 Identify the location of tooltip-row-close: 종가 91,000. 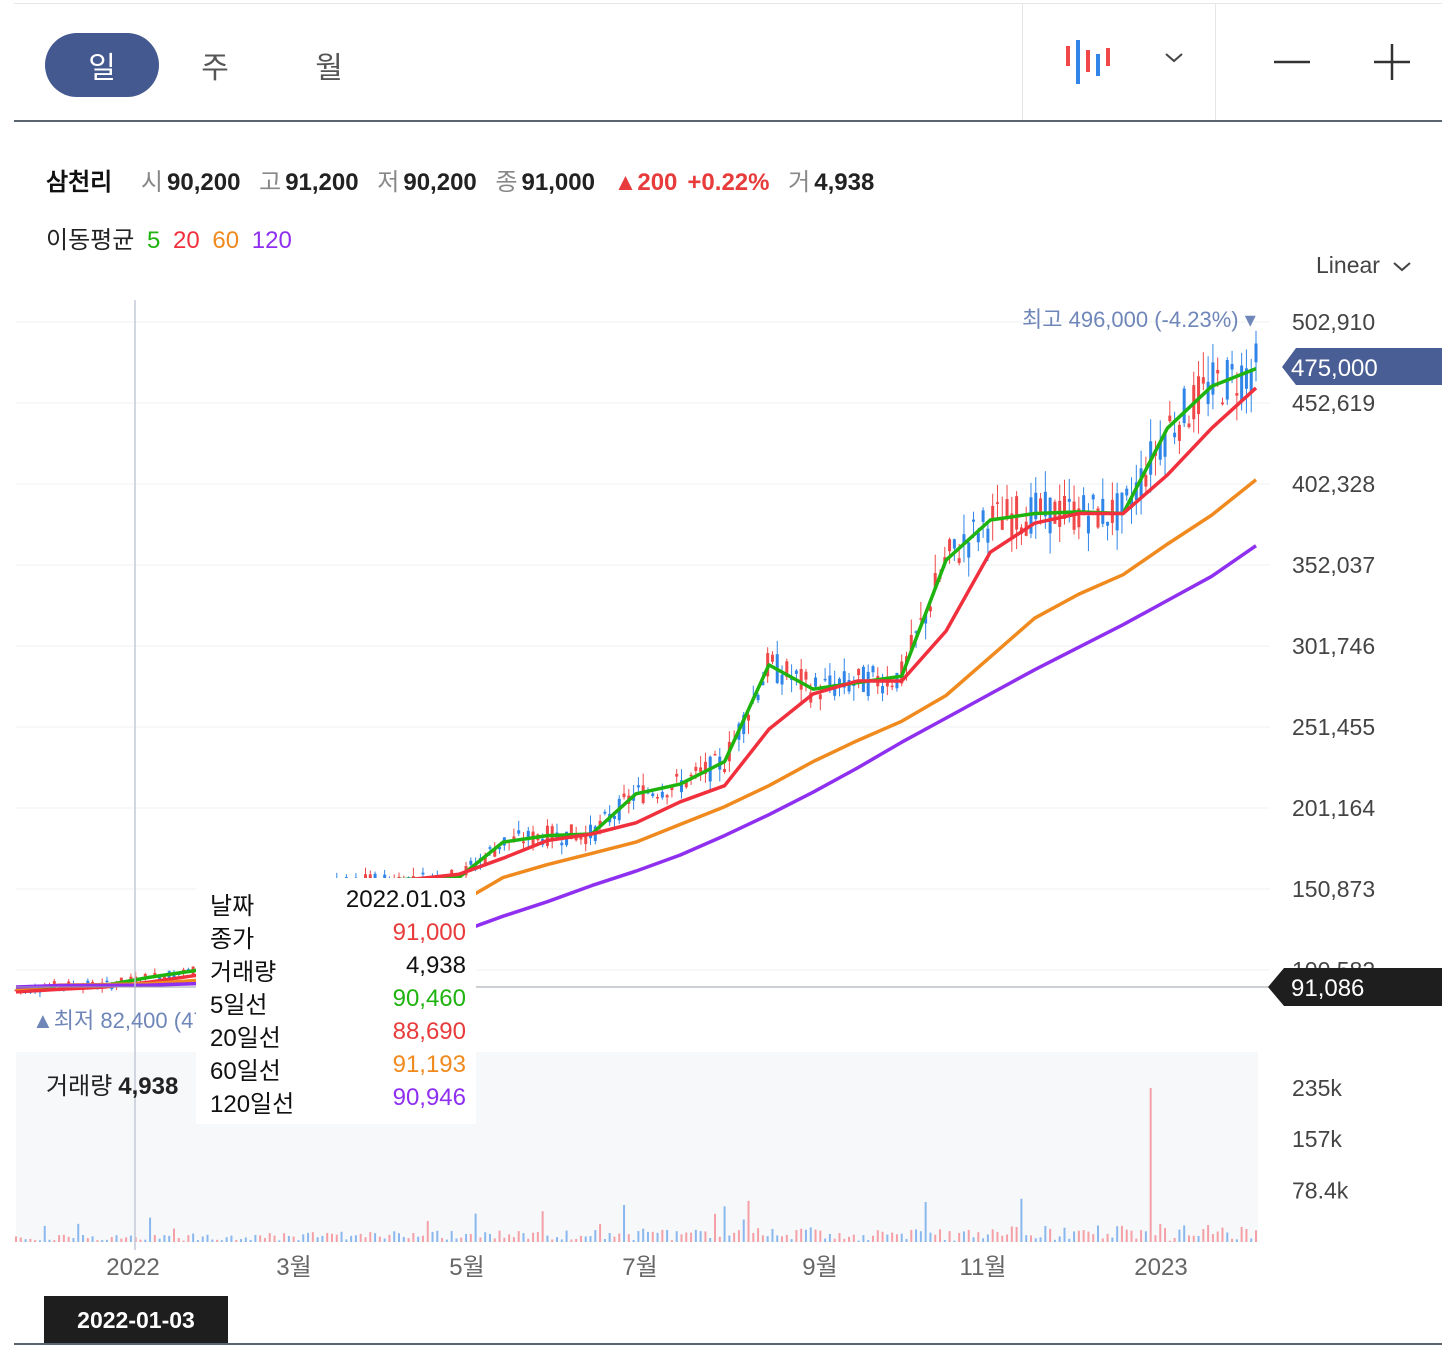
(338, 936).